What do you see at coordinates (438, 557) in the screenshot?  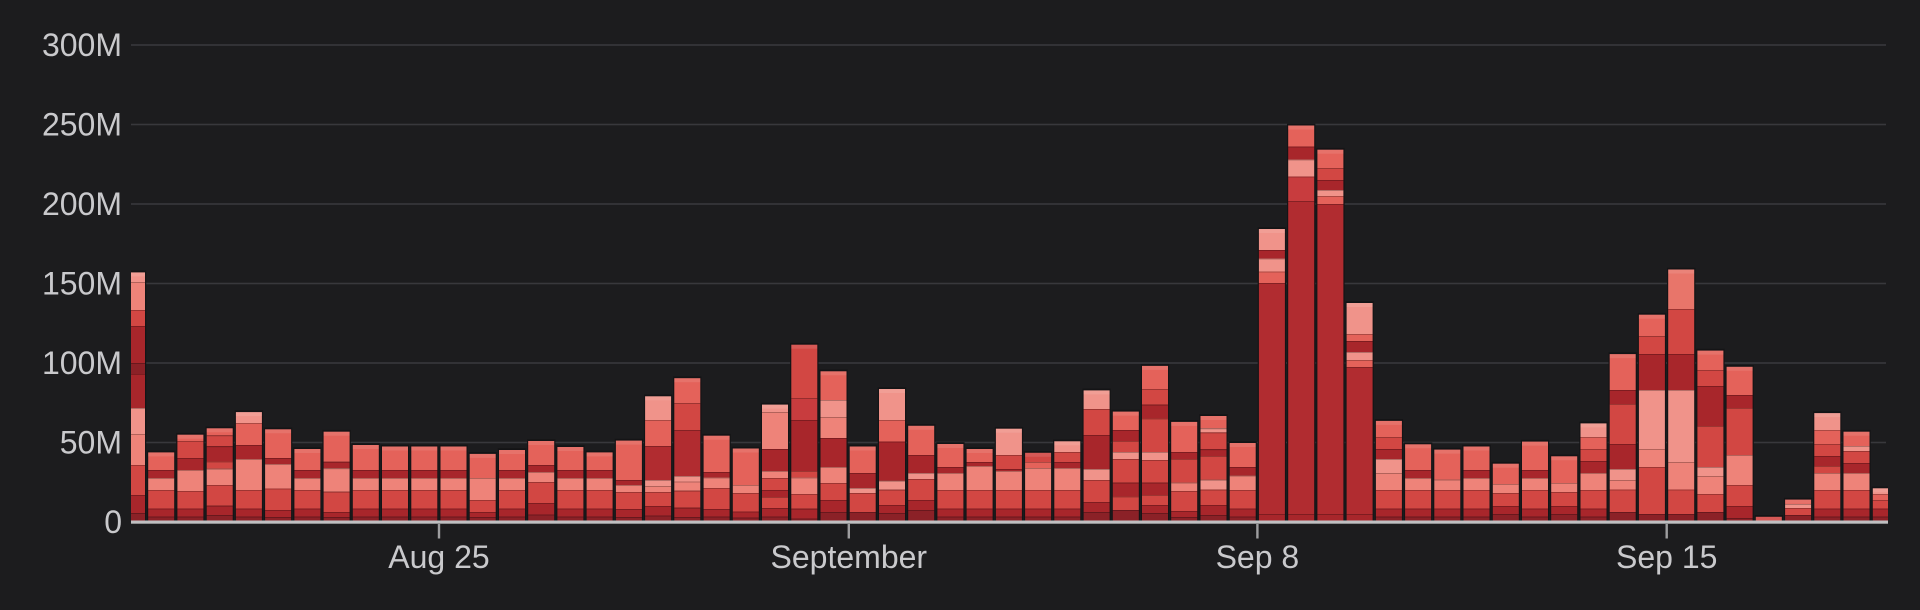 I see `svg-text: Aug 25` at bounding box center [438, 557].